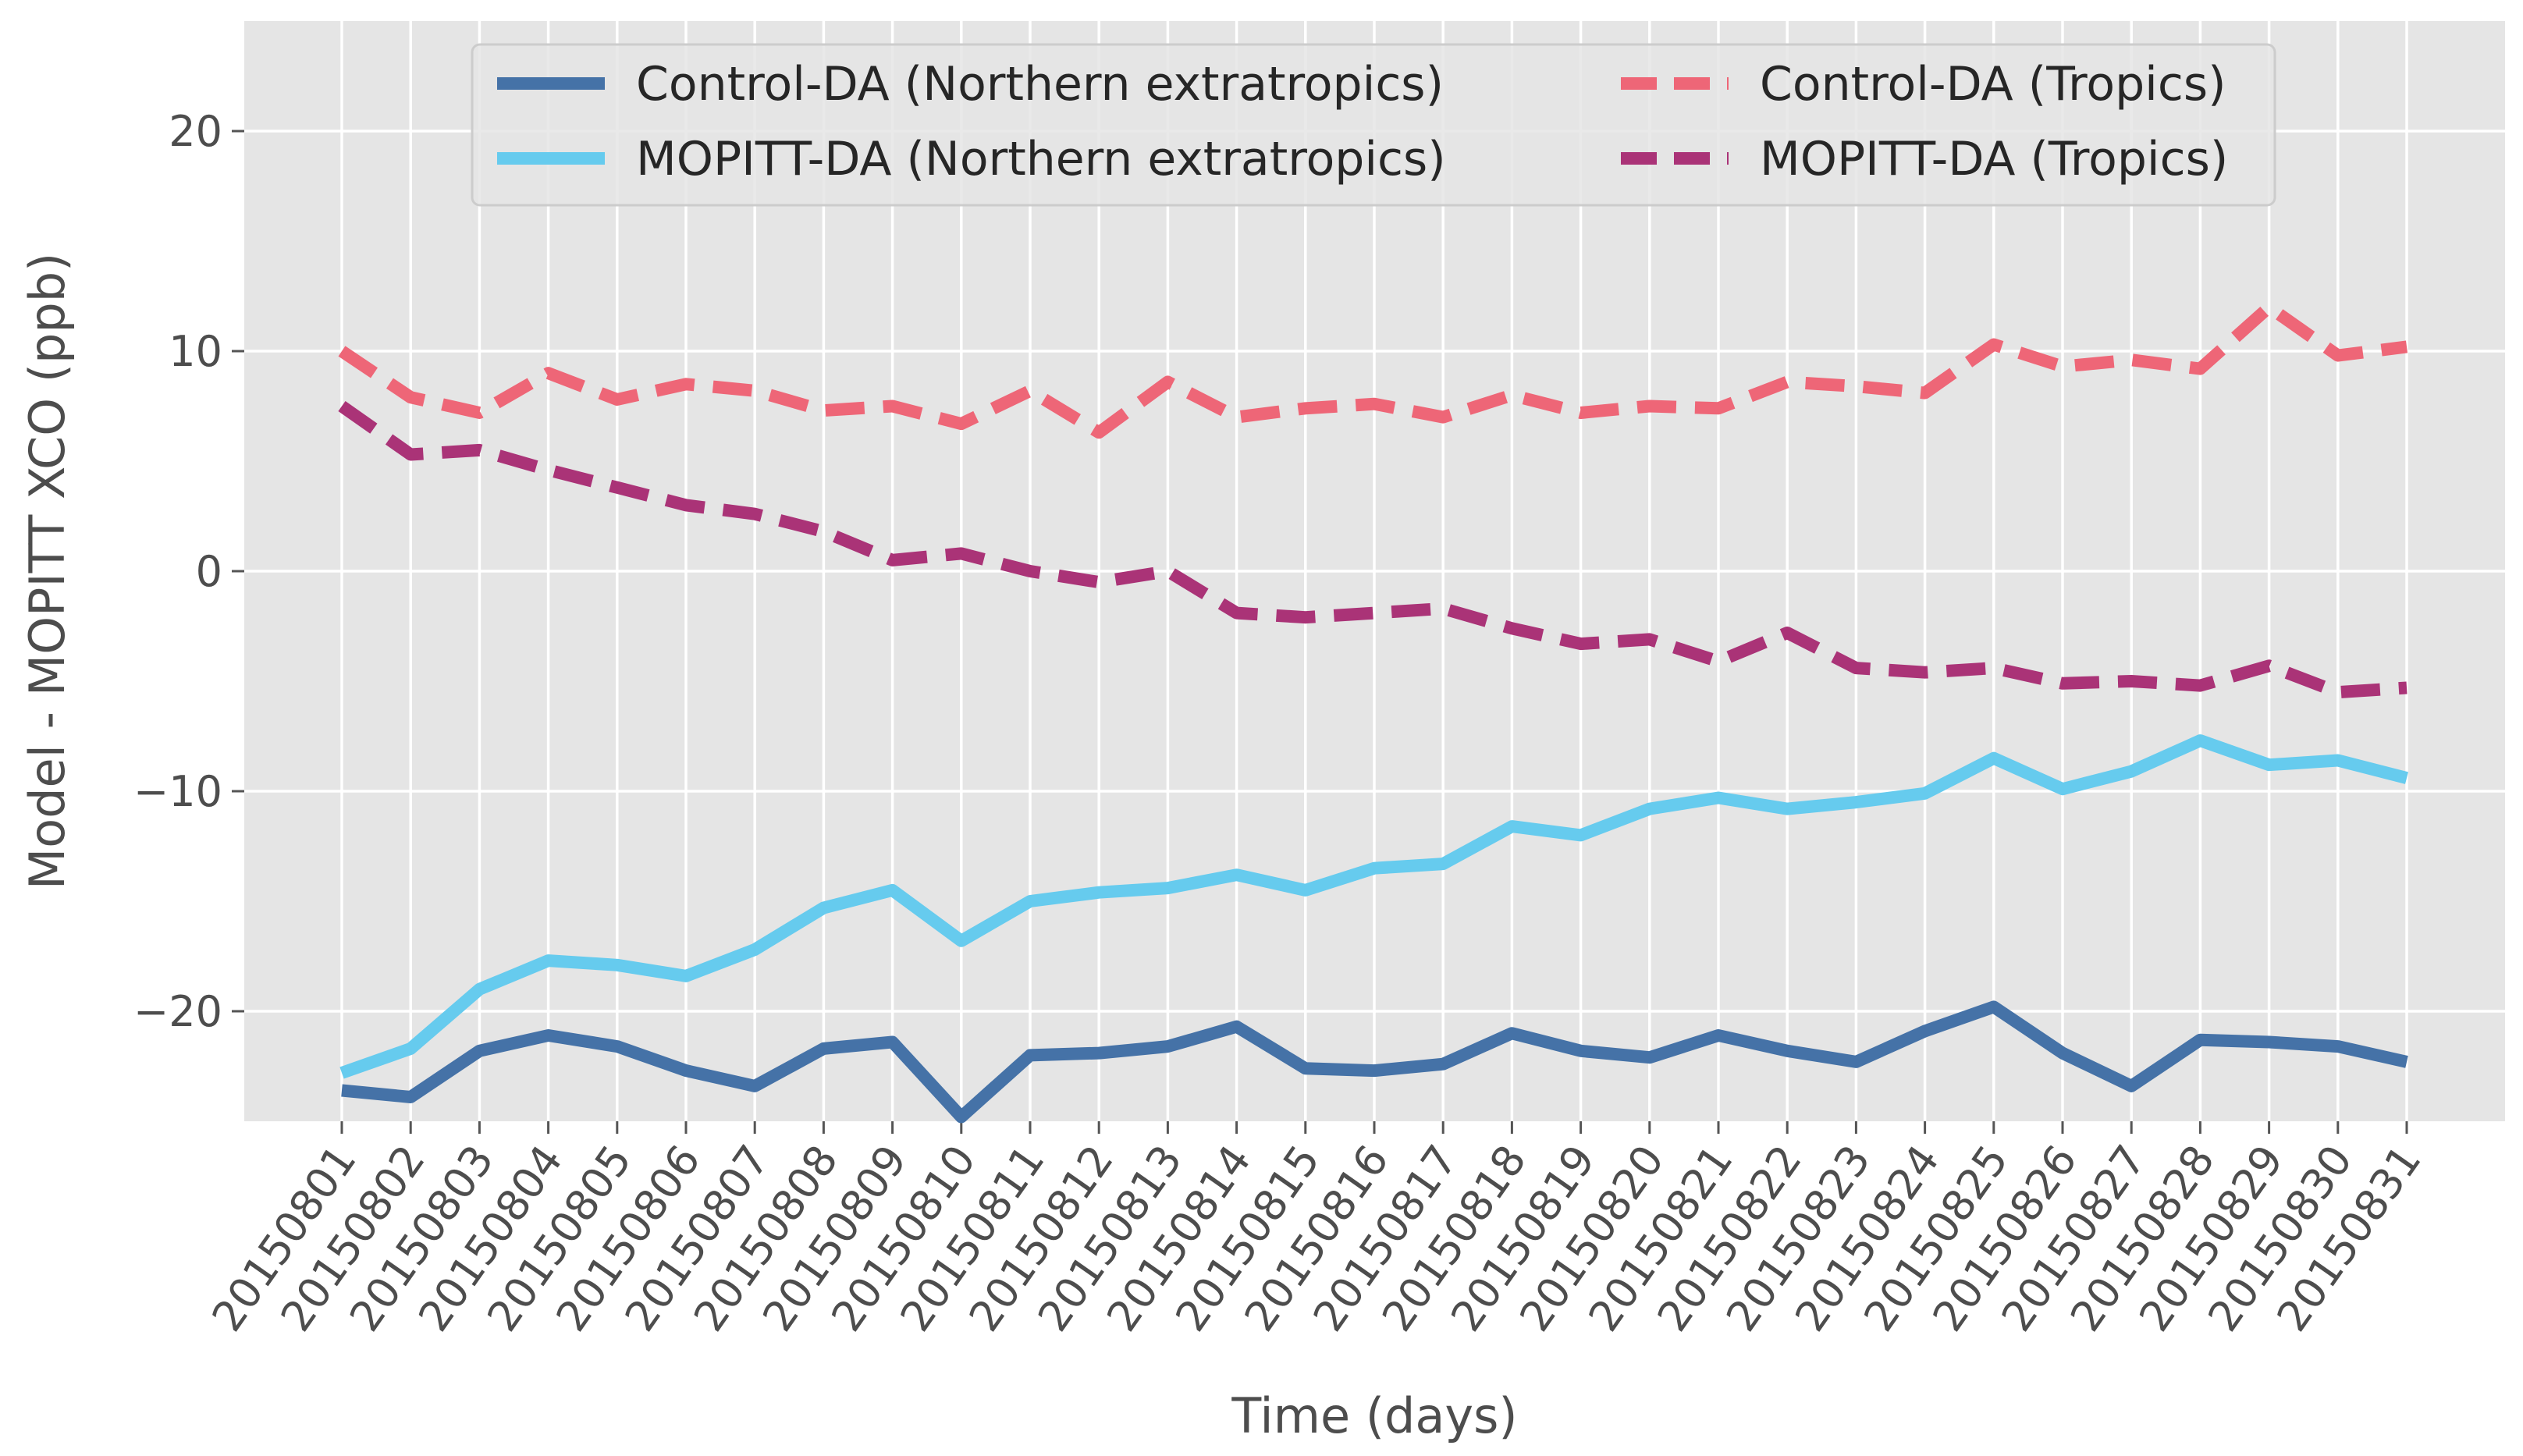  What do you see at coordinates (177, 1012) in the screenshot?
I see `y-tick-label: −20` at bounding box center [177, 1012].